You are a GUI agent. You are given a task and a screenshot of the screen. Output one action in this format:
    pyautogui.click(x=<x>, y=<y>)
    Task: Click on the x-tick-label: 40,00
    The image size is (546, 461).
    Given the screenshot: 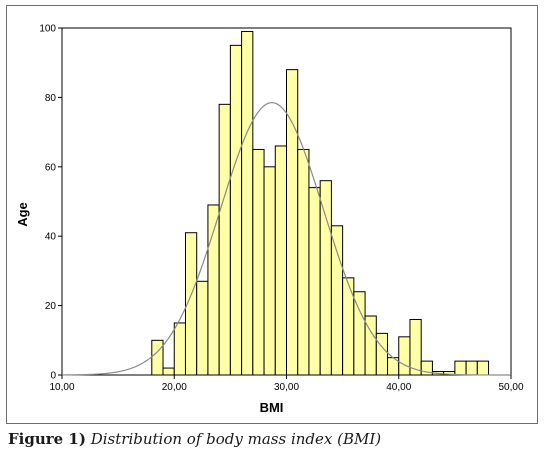 What is the action you would take?
    pyautogui.click(x=398, y=387)
    